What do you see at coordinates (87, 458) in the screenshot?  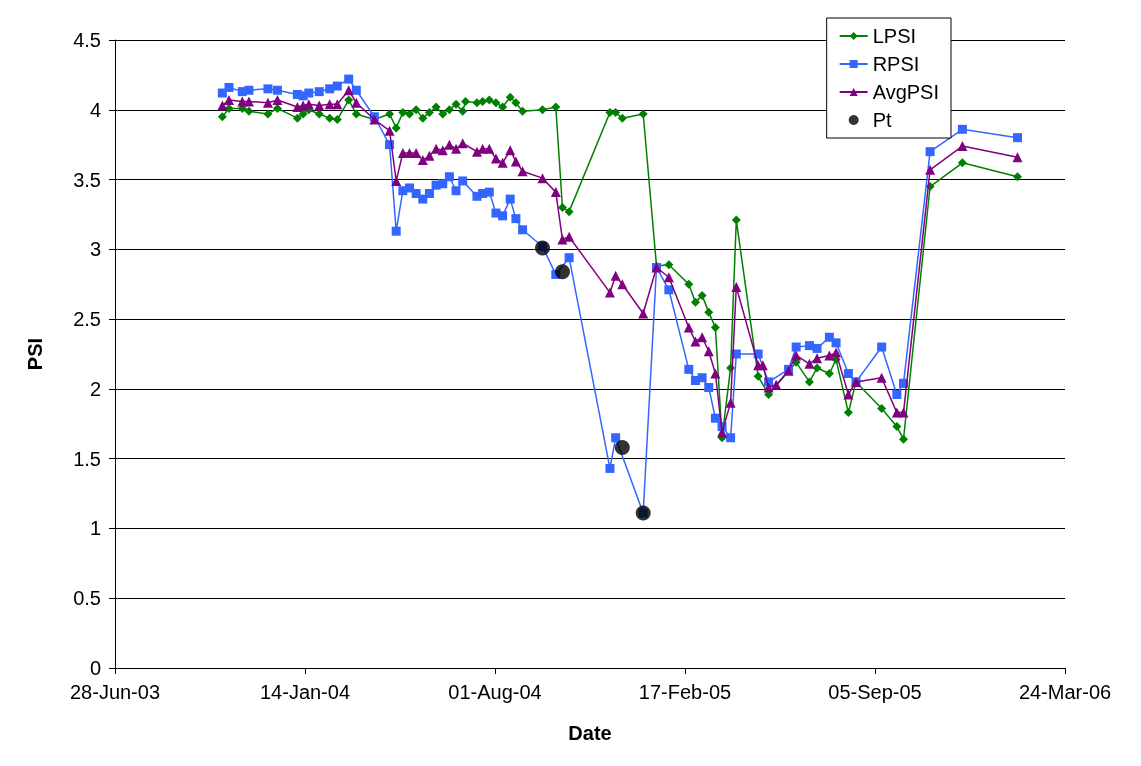 I see `y-tick-label: 1.5` at bounding box center [87, 458].